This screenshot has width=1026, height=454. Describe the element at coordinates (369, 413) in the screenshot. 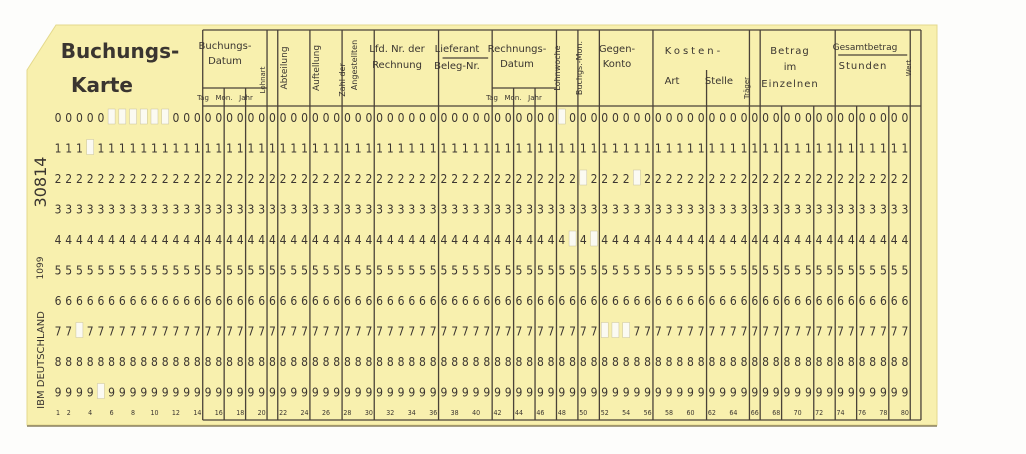

I see `column-number: 30` at that location.